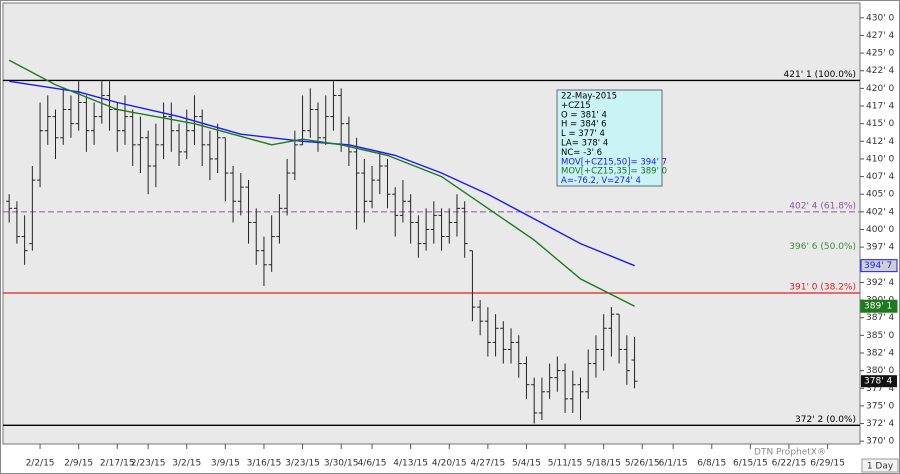  What do you see at coordinates (880, 389) in the screenshot?
I see `y-tick-label: 377' 4` at bounding box center [880, 389].